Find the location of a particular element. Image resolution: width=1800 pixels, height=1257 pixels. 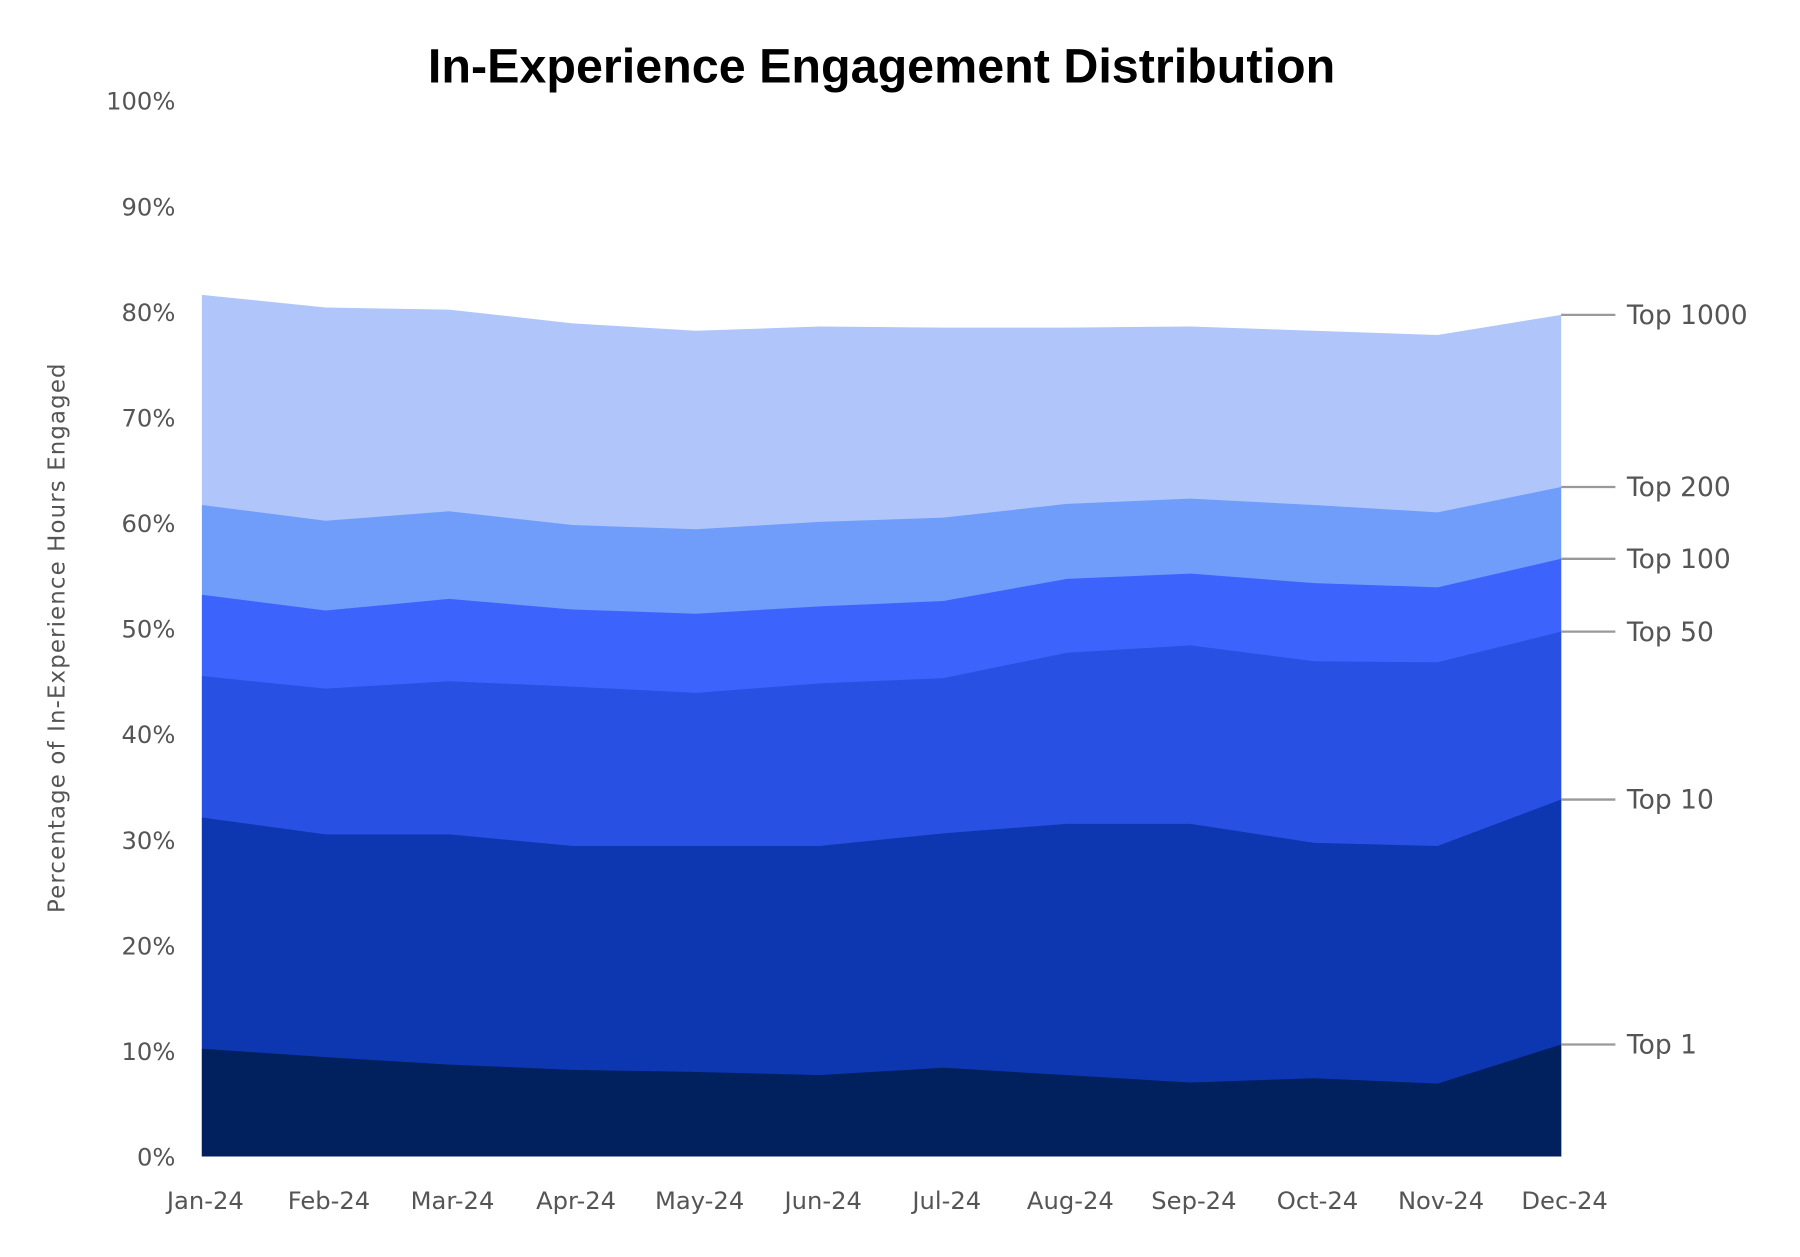

x-tick-label: Nov-24 is located at coordinates (1441, 1201).